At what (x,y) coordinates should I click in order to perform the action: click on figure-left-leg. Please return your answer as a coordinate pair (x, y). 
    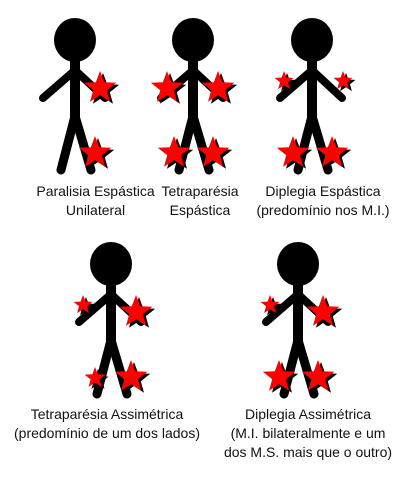
    Looking at the image, I should click on (68, 143).